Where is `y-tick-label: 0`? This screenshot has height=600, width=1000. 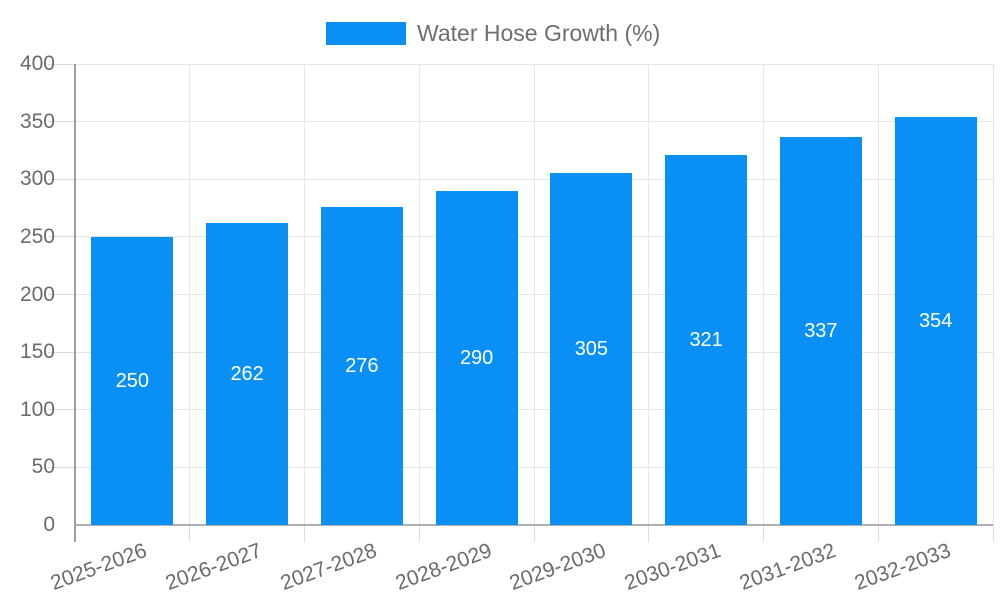
y-tick-label: 0 is located at coordinates (49, 524).